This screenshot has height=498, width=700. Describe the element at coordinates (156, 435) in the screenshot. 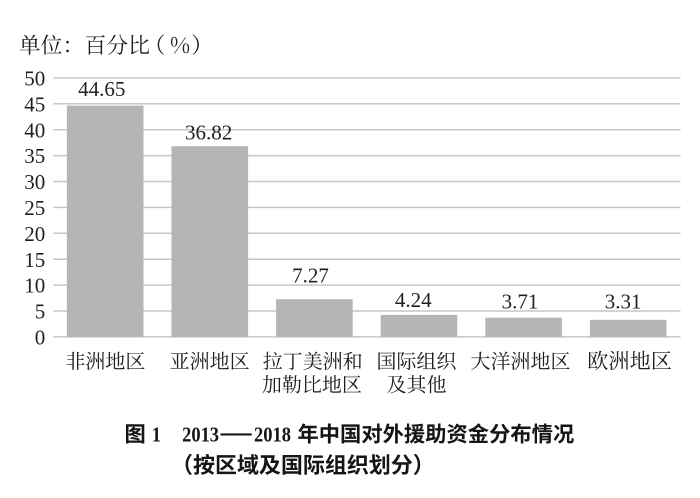

I see `svg-text: 1` at that location.